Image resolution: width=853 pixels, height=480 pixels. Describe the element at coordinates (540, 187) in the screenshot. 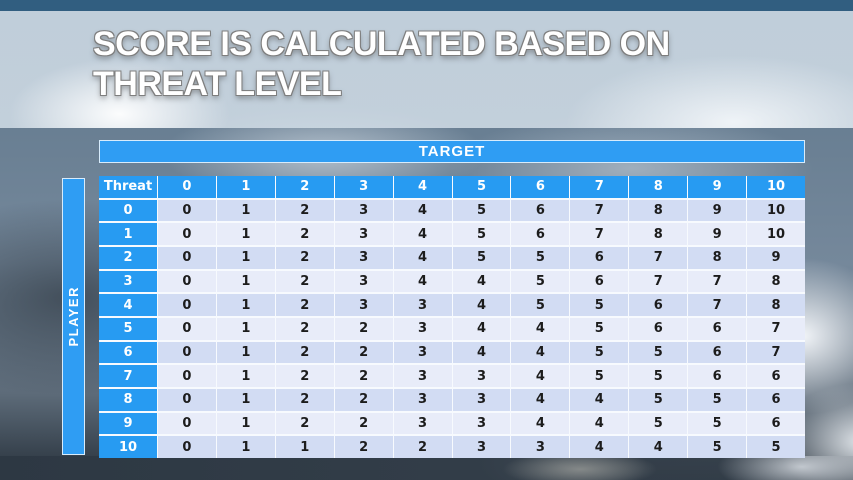

I see `column-header-cell: 6` at that location.